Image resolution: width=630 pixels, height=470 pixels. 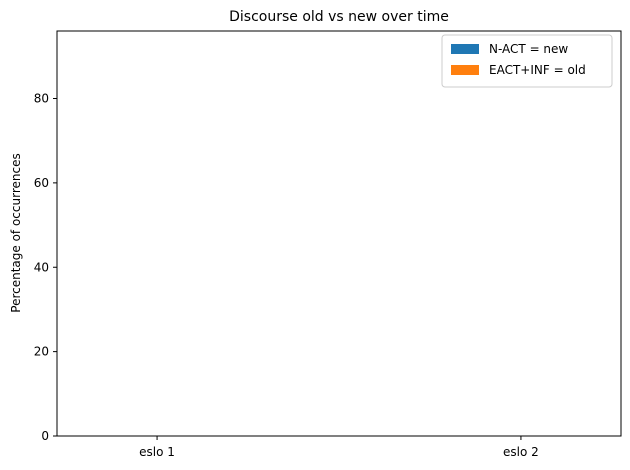 I want to click on legend-frame, so click(x=527, y=61).